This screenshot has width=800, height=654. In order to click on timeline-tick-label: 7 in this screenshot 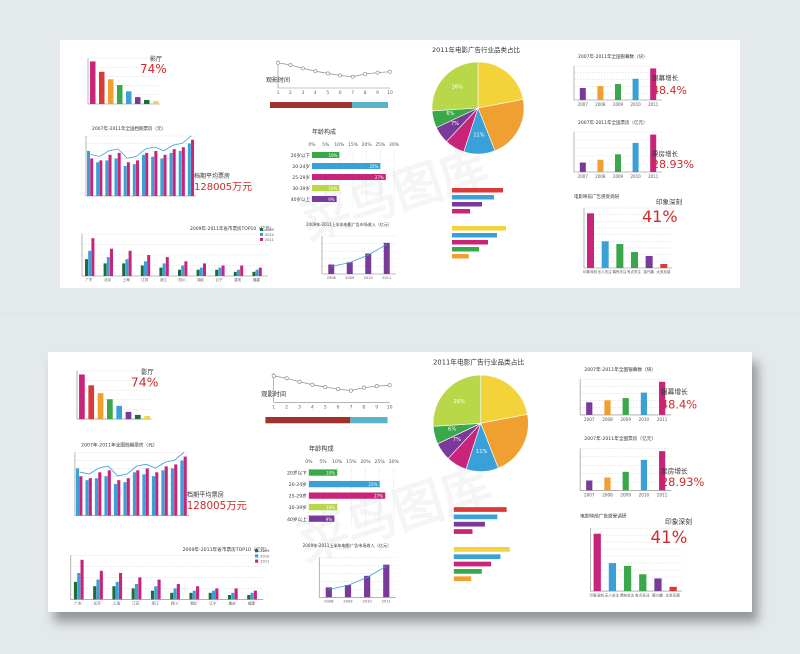, I will do `click(351, 408)`.